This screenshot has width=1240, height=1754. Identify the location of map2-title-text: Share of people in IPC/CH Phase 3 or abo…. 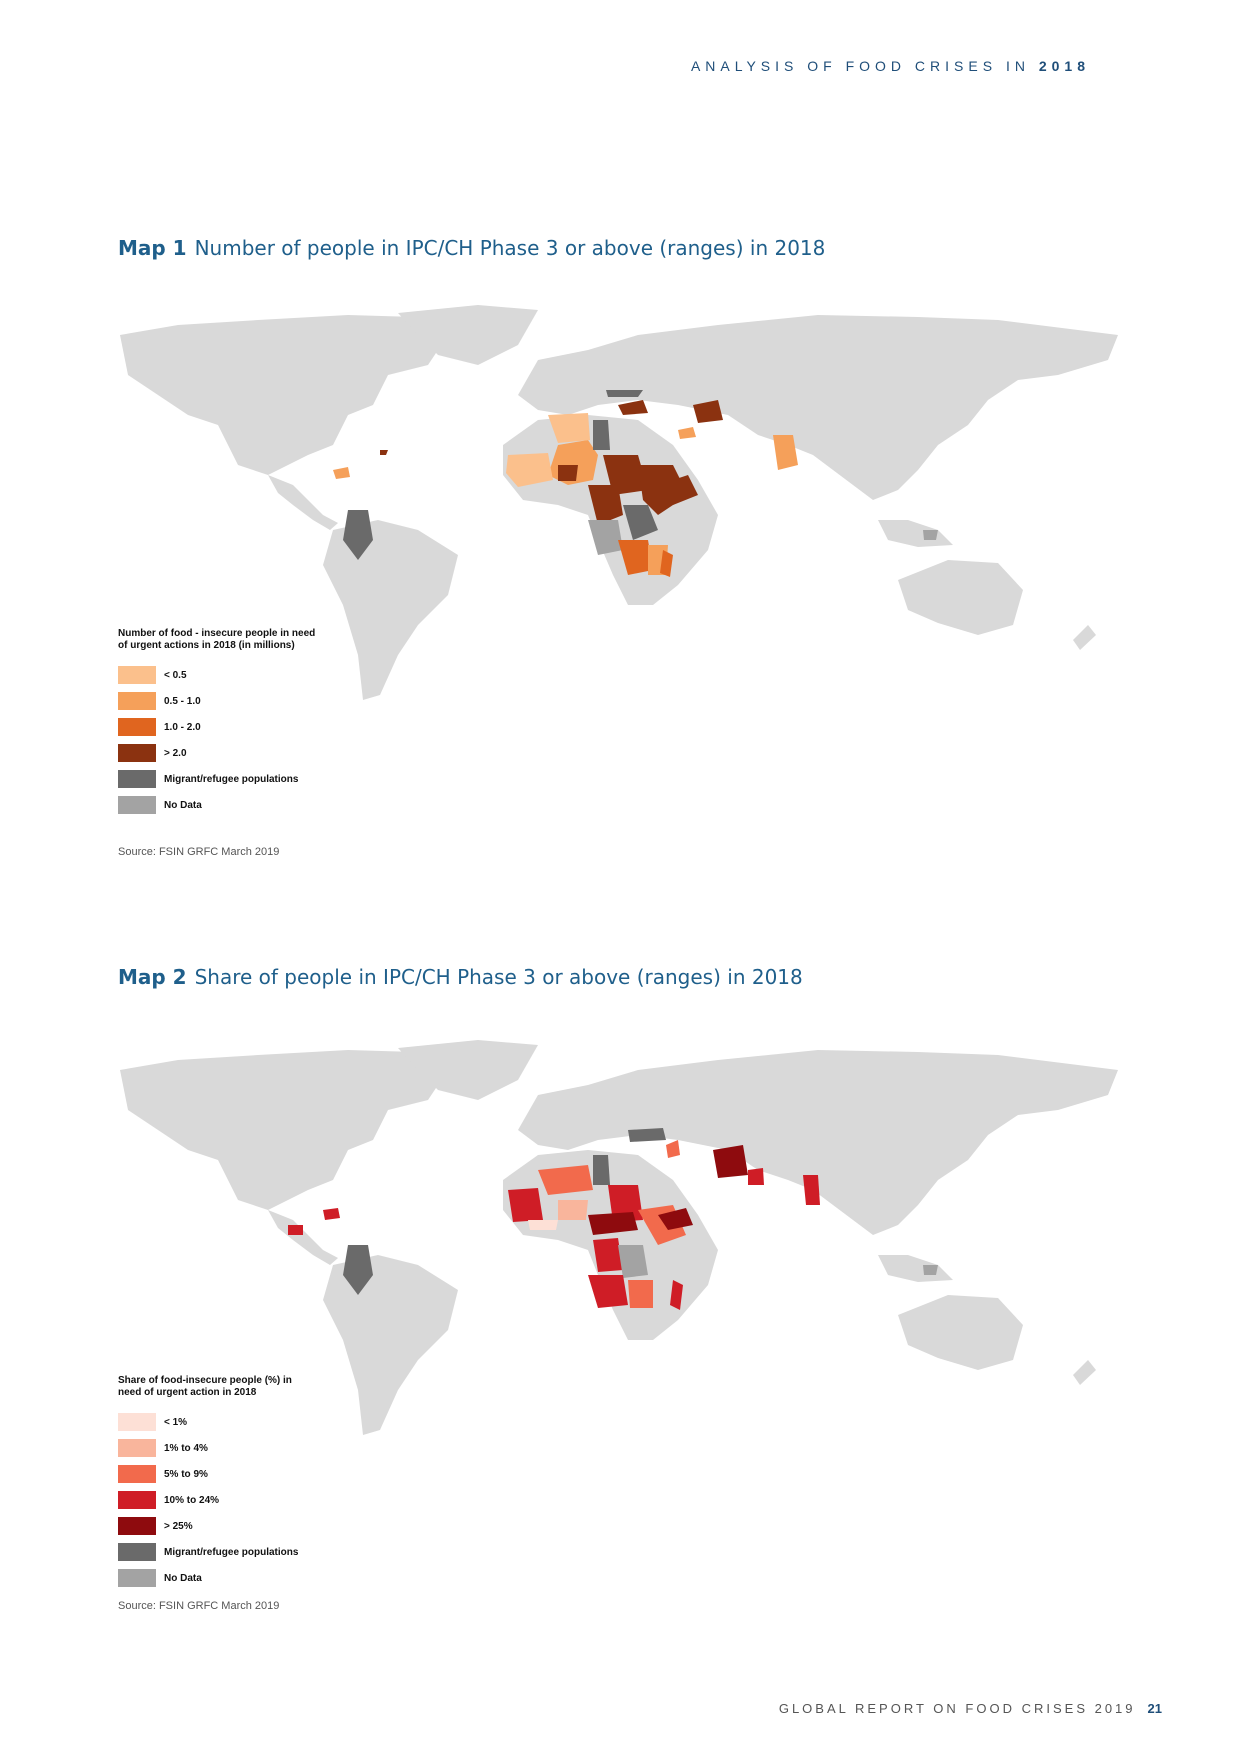
(498, 977).